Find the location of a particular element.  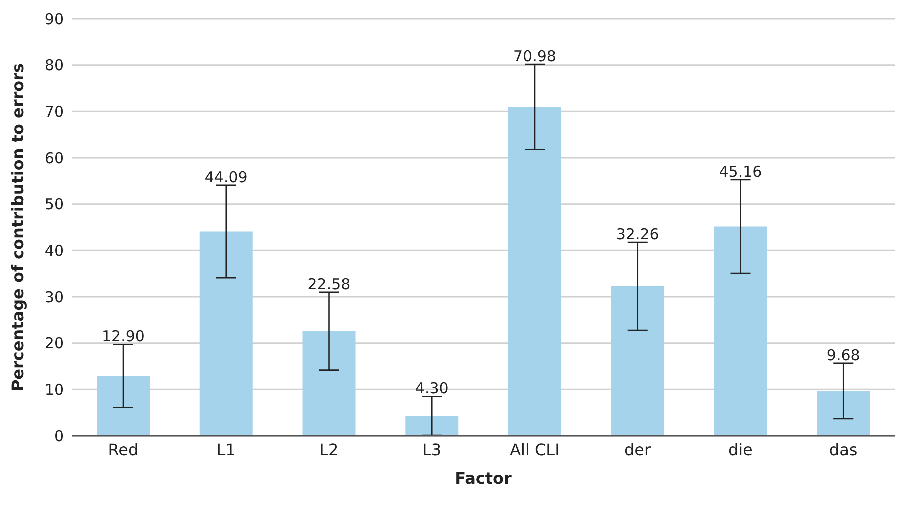

y-tick-label: 90 is located at coordinates (54, 19).